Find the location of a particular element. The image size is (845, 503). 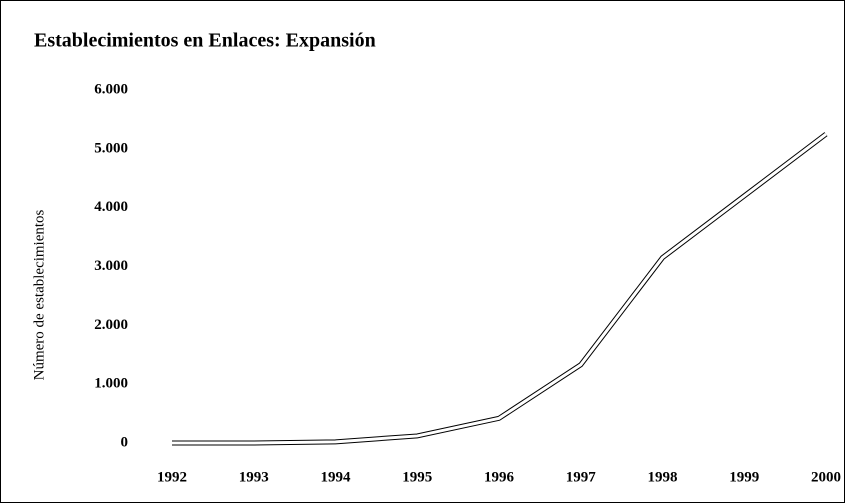

y-tick-label: 5.000 is located at coordinates (111, 148).